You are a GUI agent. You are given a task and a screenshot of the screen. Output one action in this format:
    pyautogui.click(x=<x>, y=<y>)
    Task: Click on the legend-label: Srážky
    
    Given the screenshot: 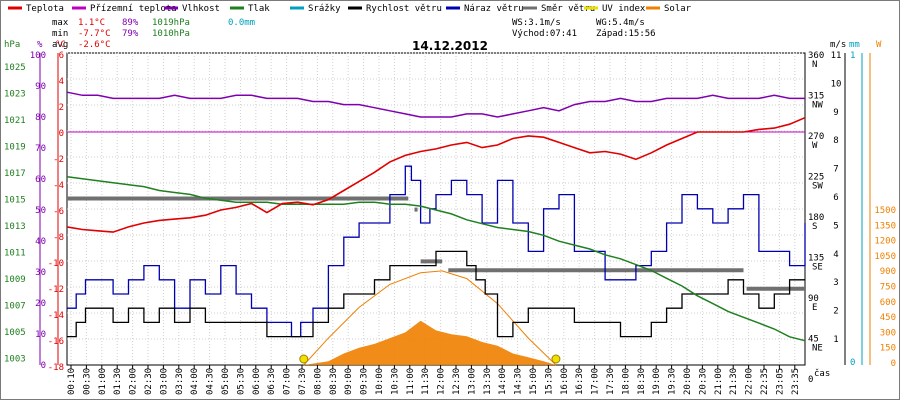 What is the action you would take?
    pyautogui.click(x=324, y=9)
    